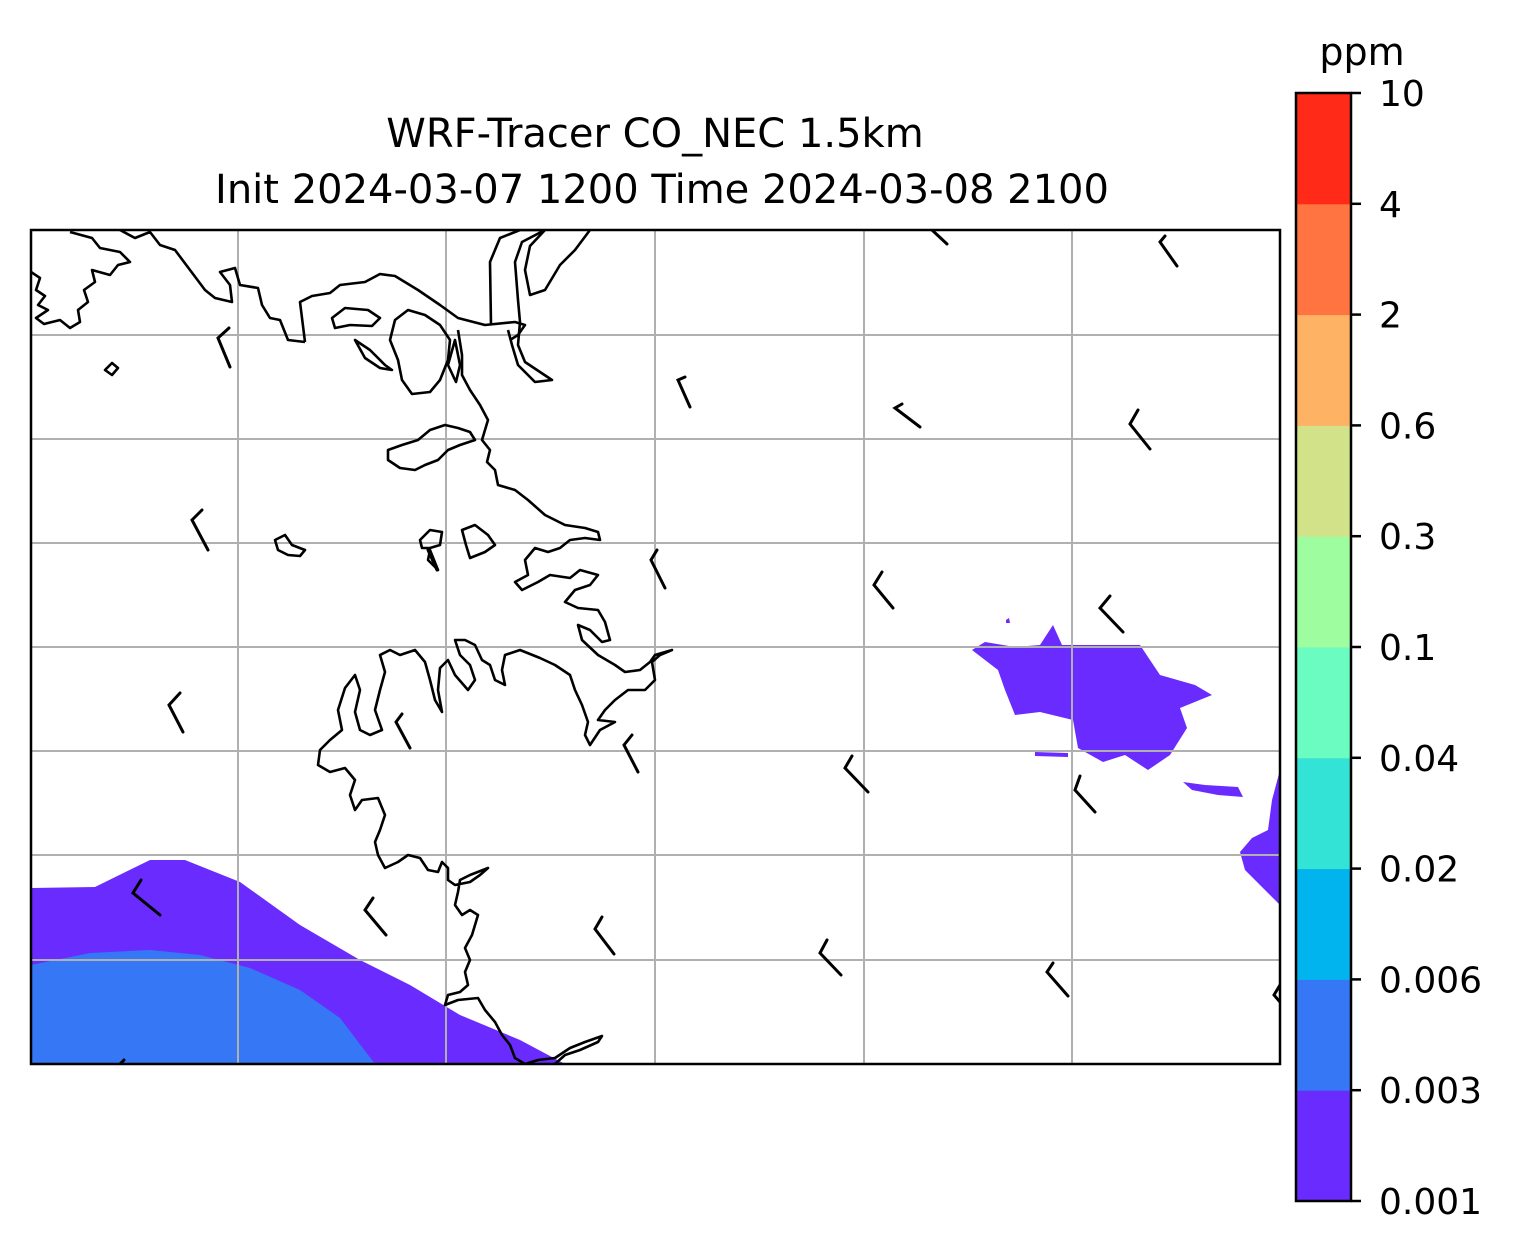  I want to click on tracer-region-east-cluster, so click(1092, 697).